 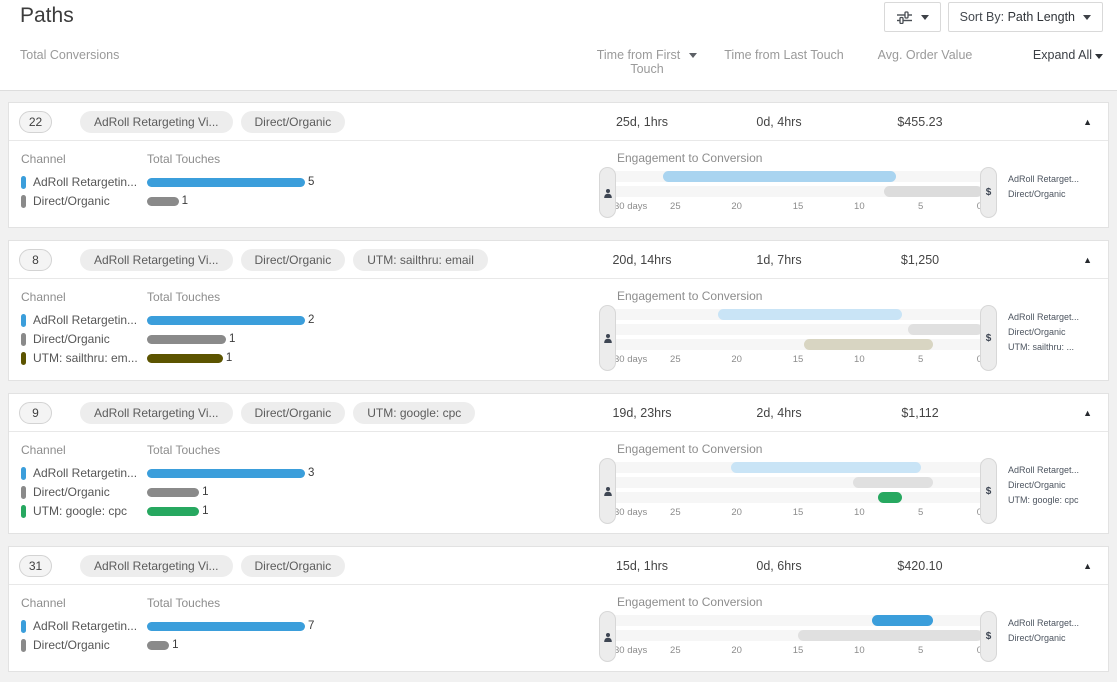 What do you see at coordinates (779, 565) in the screenshot?
I see `time-from-last-touch-value: 0d, 6hrs` at bounding box center [779, 565].